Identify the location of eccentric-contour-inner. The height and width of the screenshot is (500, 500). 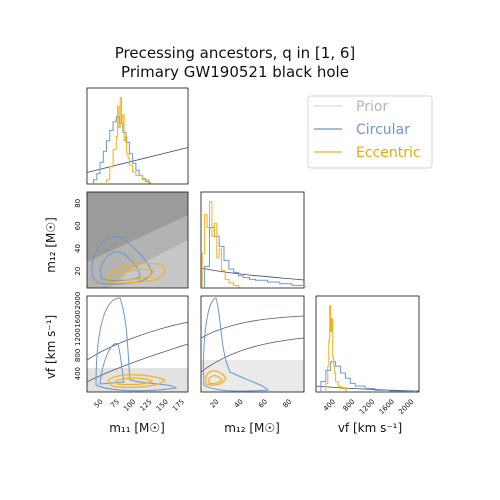
(134, 274).